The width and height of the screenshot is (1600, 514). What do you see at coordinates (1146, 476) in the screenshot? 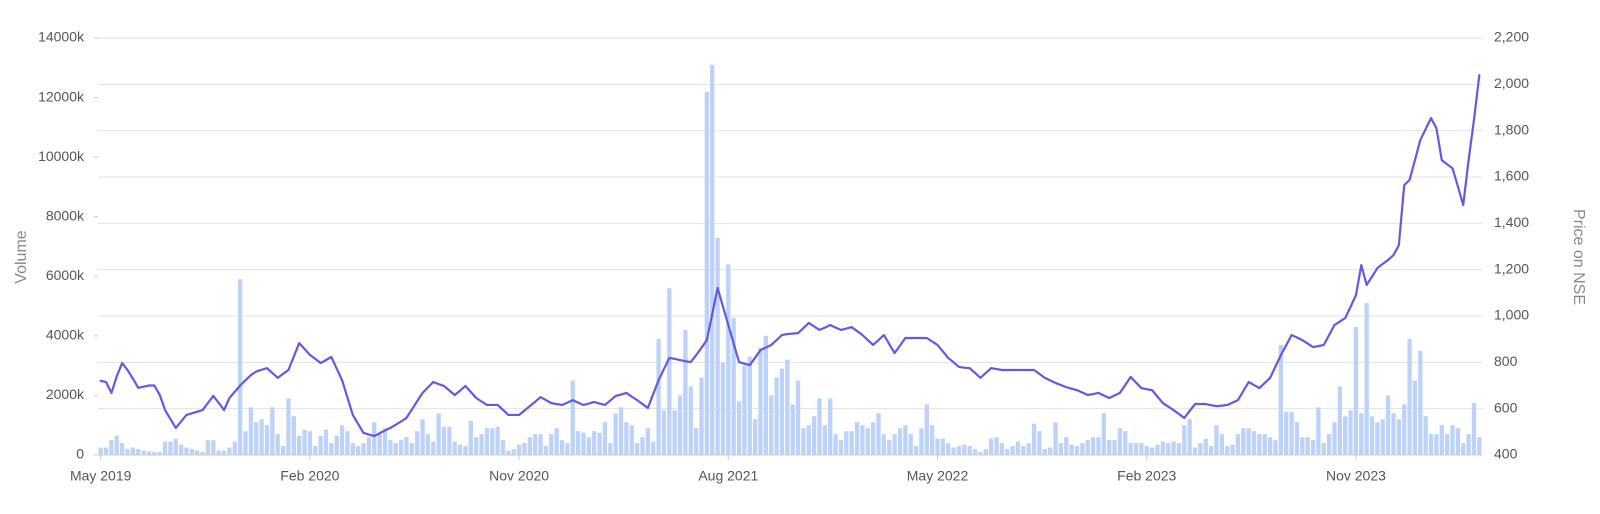
I see `x-tick-label: Feb 2023` at bounding box center [1146, 476].